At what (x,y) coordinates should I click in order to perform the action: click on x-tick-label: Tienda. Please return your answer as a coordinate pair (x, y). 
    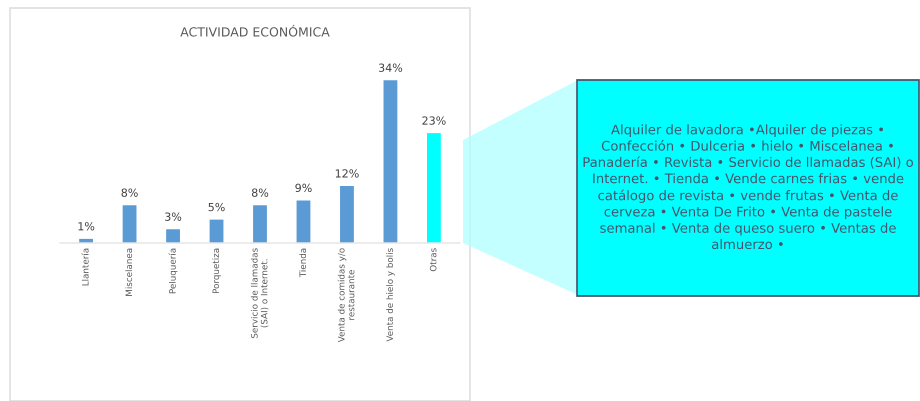
    Looking at the image, I should click on (302, 263).